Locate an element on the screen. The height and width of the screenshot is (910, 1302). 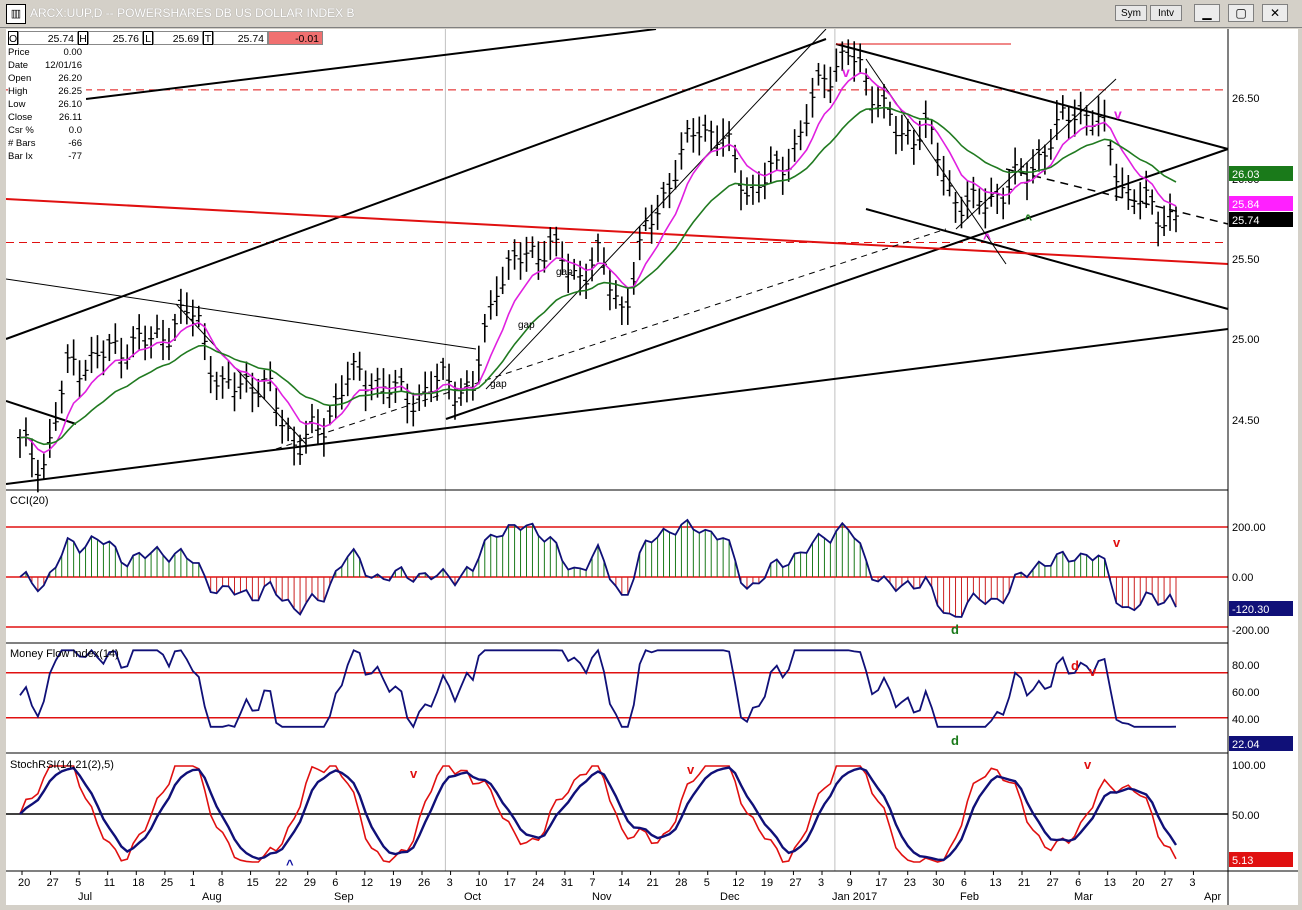
data-row: Bar Ix -77 is located at coordinates (45, 156).